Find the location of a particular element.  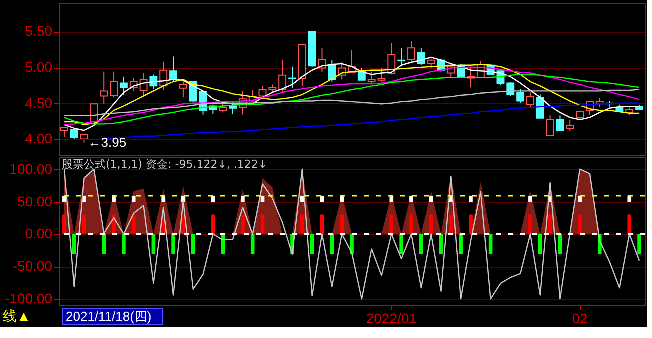

y-tick-label: -50.00 is located at coordinates (32, 266).